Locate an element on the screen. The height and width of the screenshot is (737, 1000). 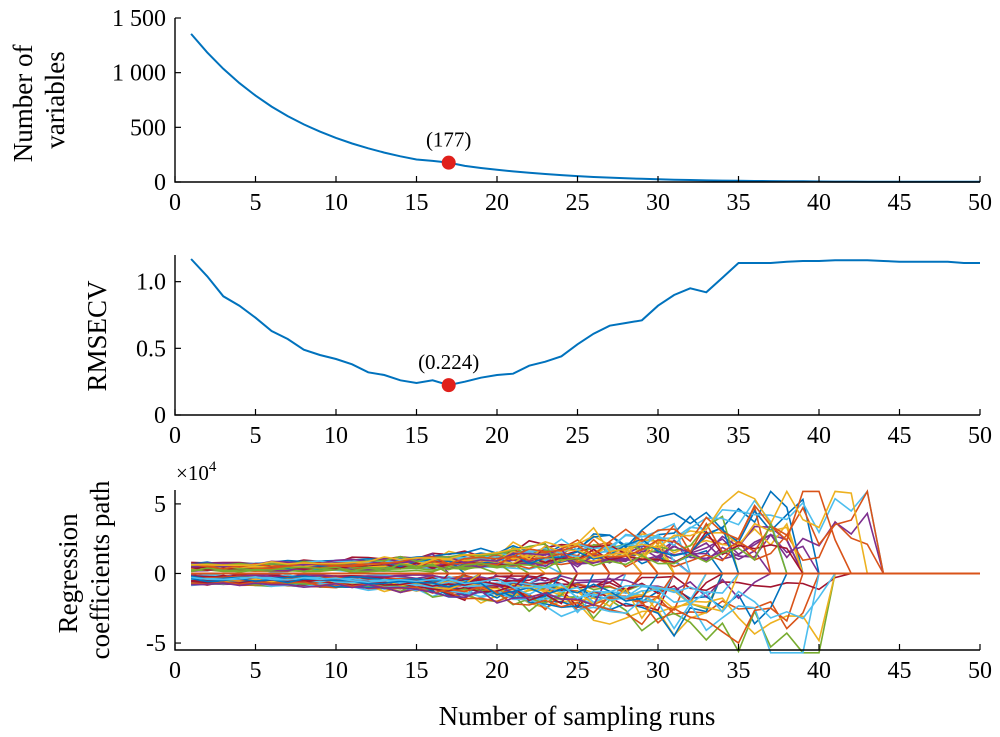
y-ticks-coefficients: -5 0 5 is located at coordinates (163, 574).